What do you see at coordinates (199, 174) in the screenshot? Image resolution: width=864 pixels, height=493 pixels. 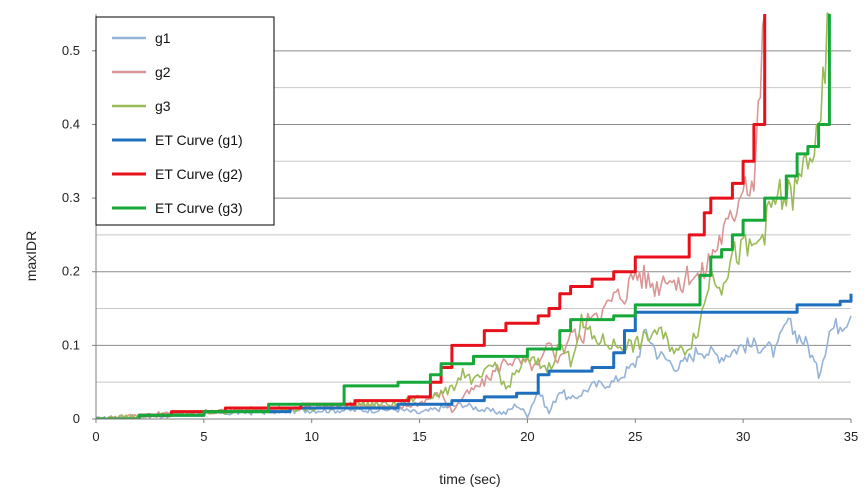 I see `legend-label-5: ET Curve (g2)` at bounding box center [199, 174].